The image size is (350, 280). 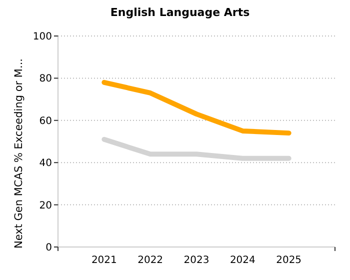 What do you see at coordinates (45, 79) in the screenshot?
I see `y-tick-label: 80` at bounding box center [45, 79].